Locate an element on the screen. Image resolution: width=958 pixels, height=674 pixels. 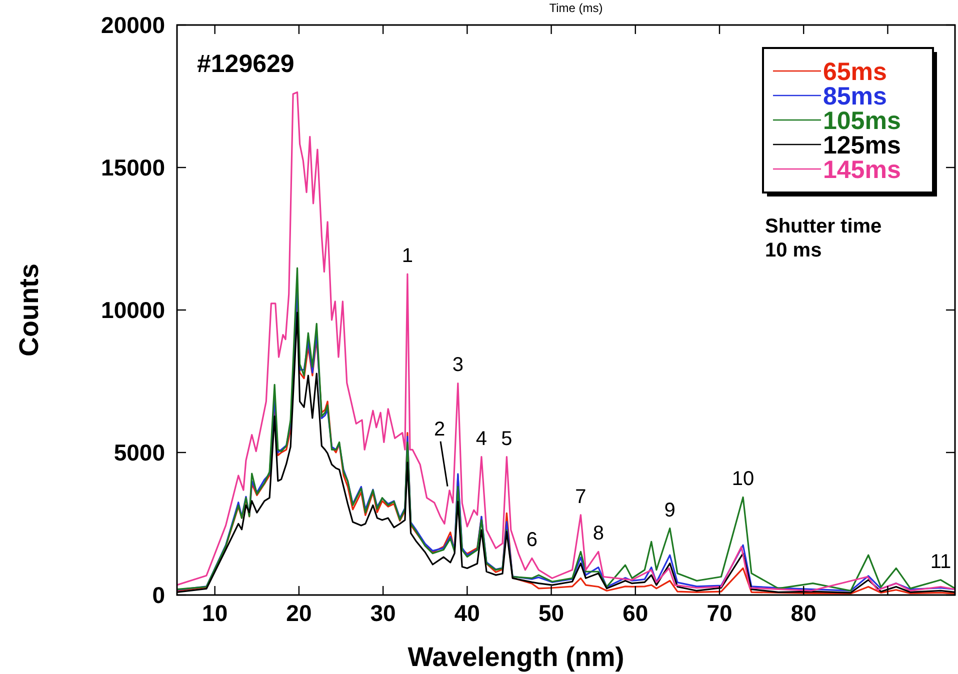
x-tick-label: 70 is located at coordinates (719, 613).